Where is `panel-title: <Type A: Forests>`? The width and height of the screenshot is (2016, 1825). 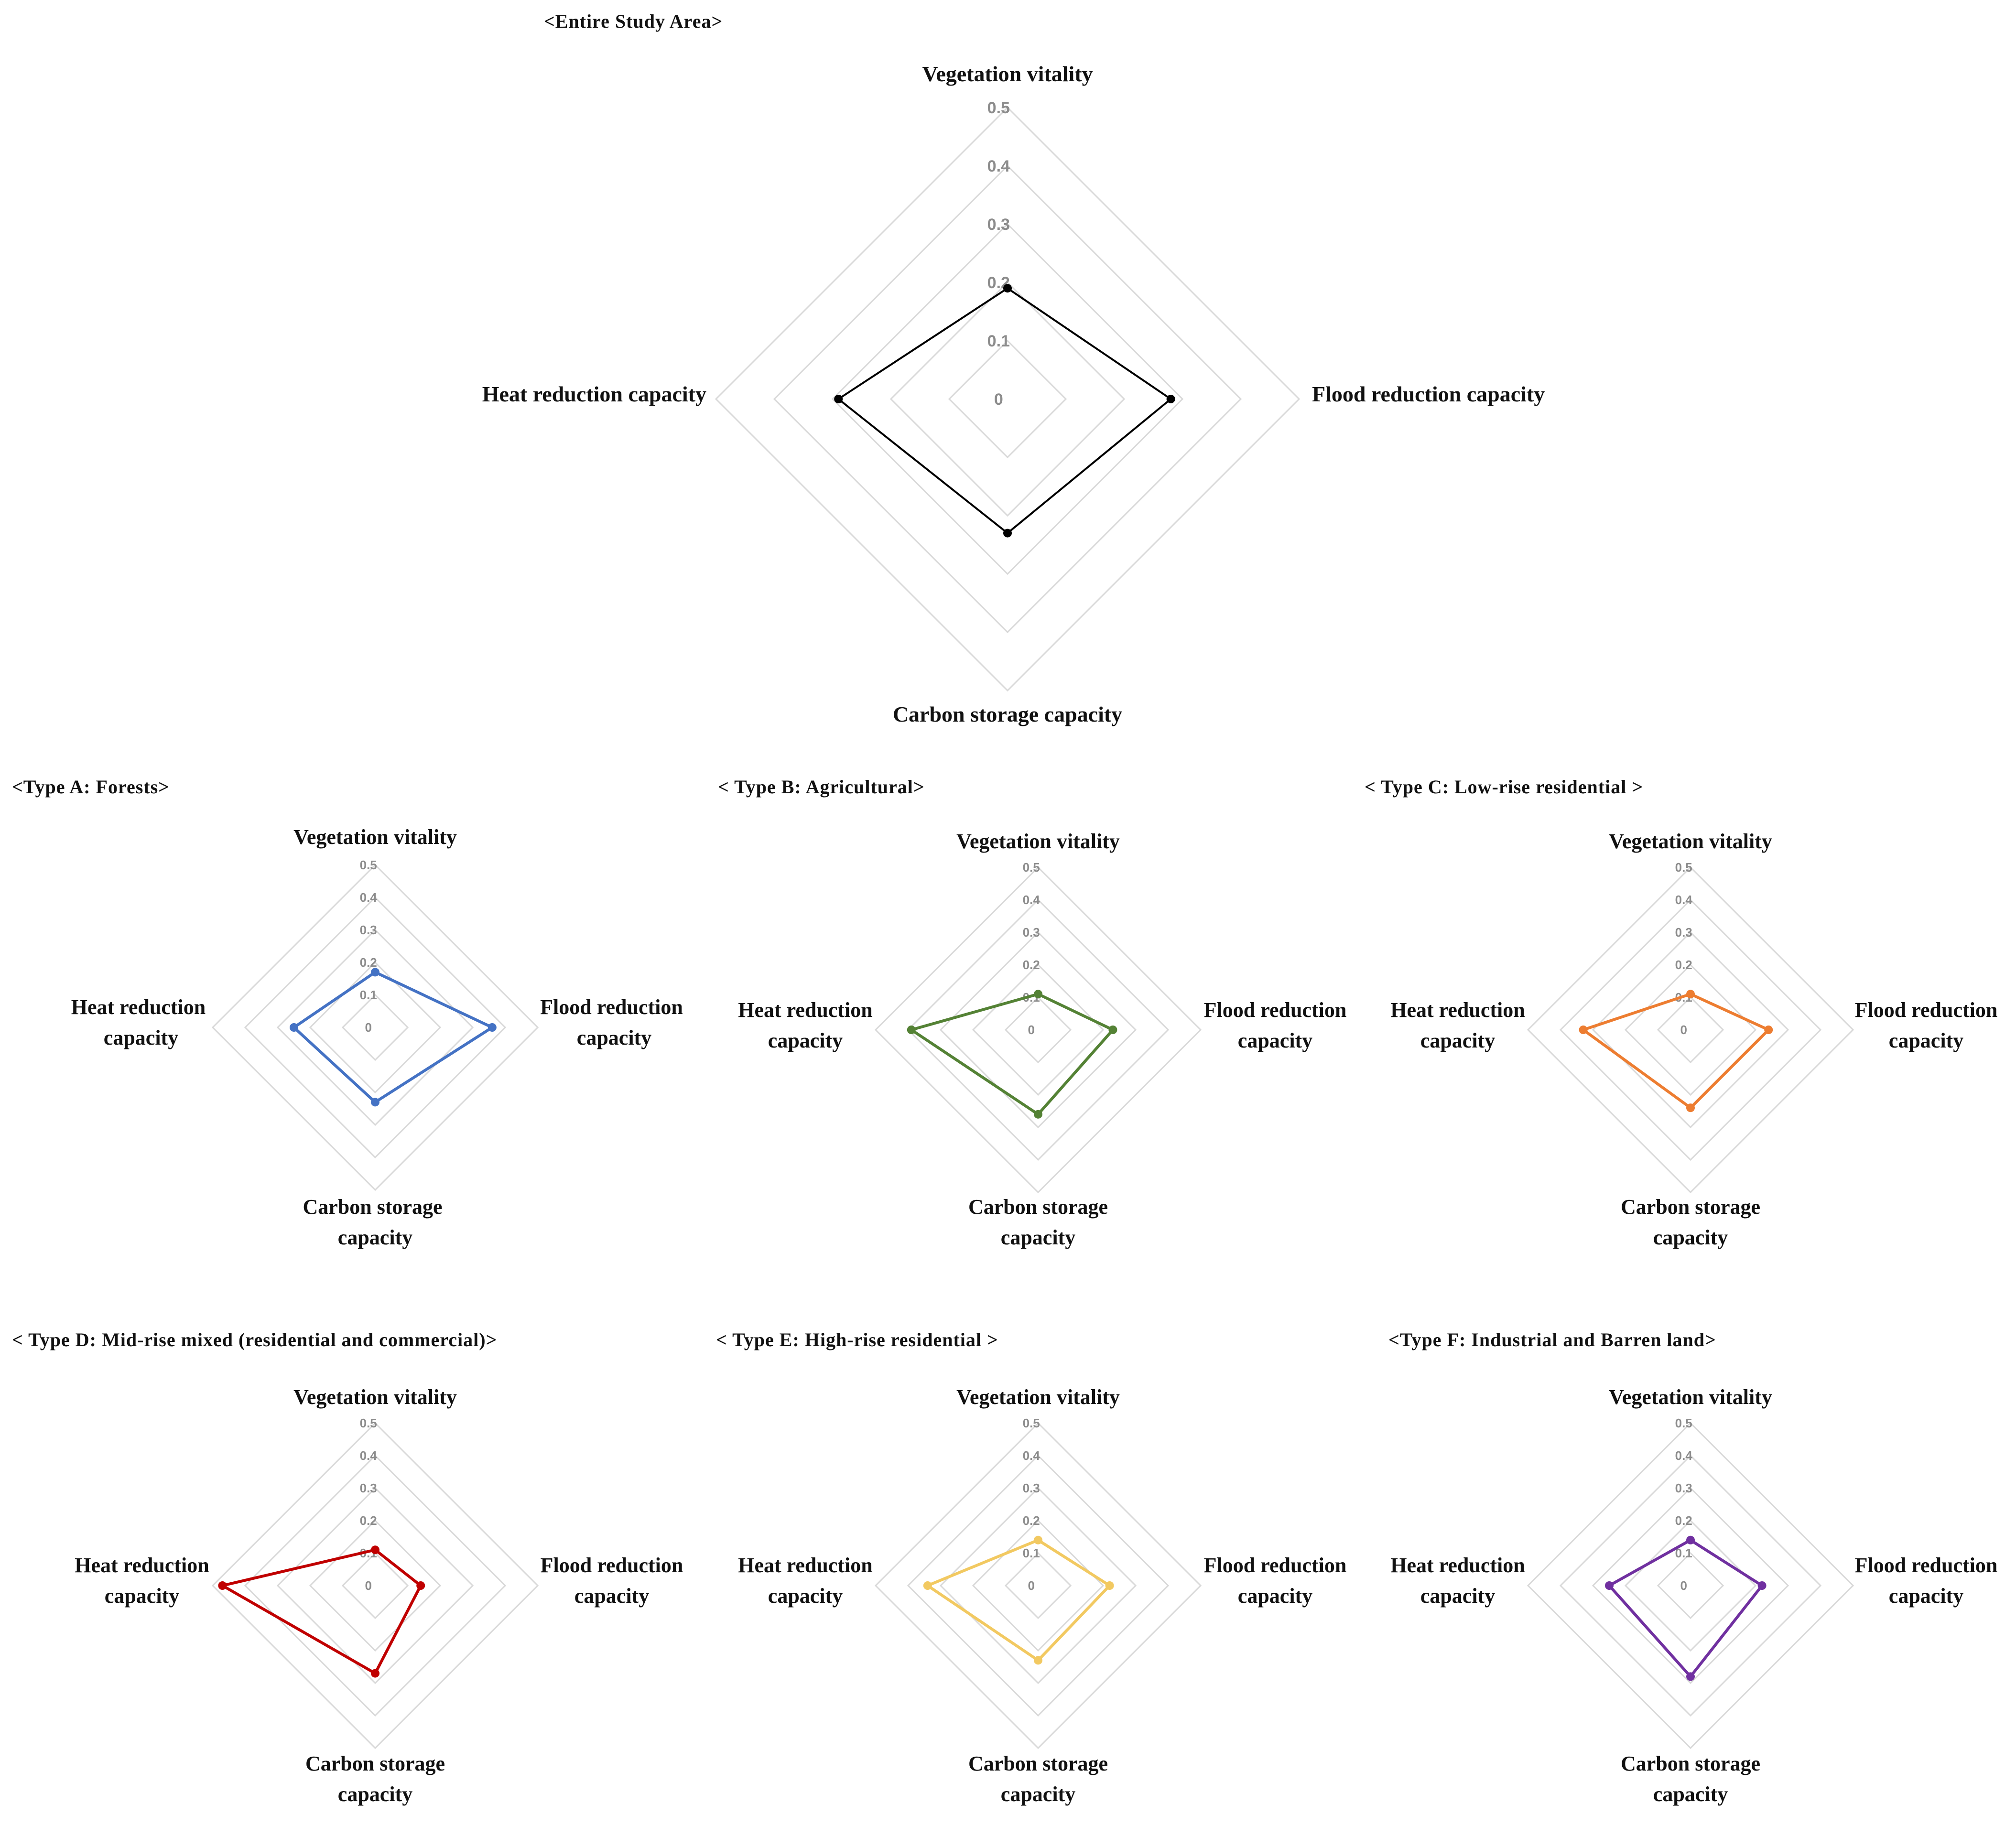 panel-title: <Type A: Forests> is located at coordinates (91, 787).